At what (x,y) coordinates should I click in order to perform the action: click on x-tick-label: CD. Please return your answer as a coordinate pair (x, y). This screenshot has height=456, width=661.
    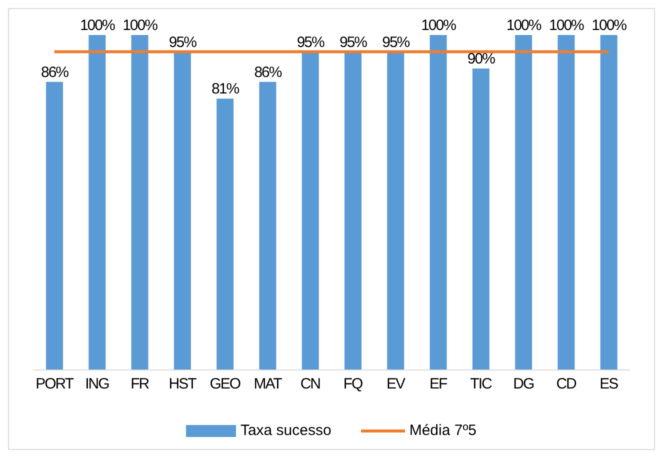
    Looking at the image, I should click on (567, 384).